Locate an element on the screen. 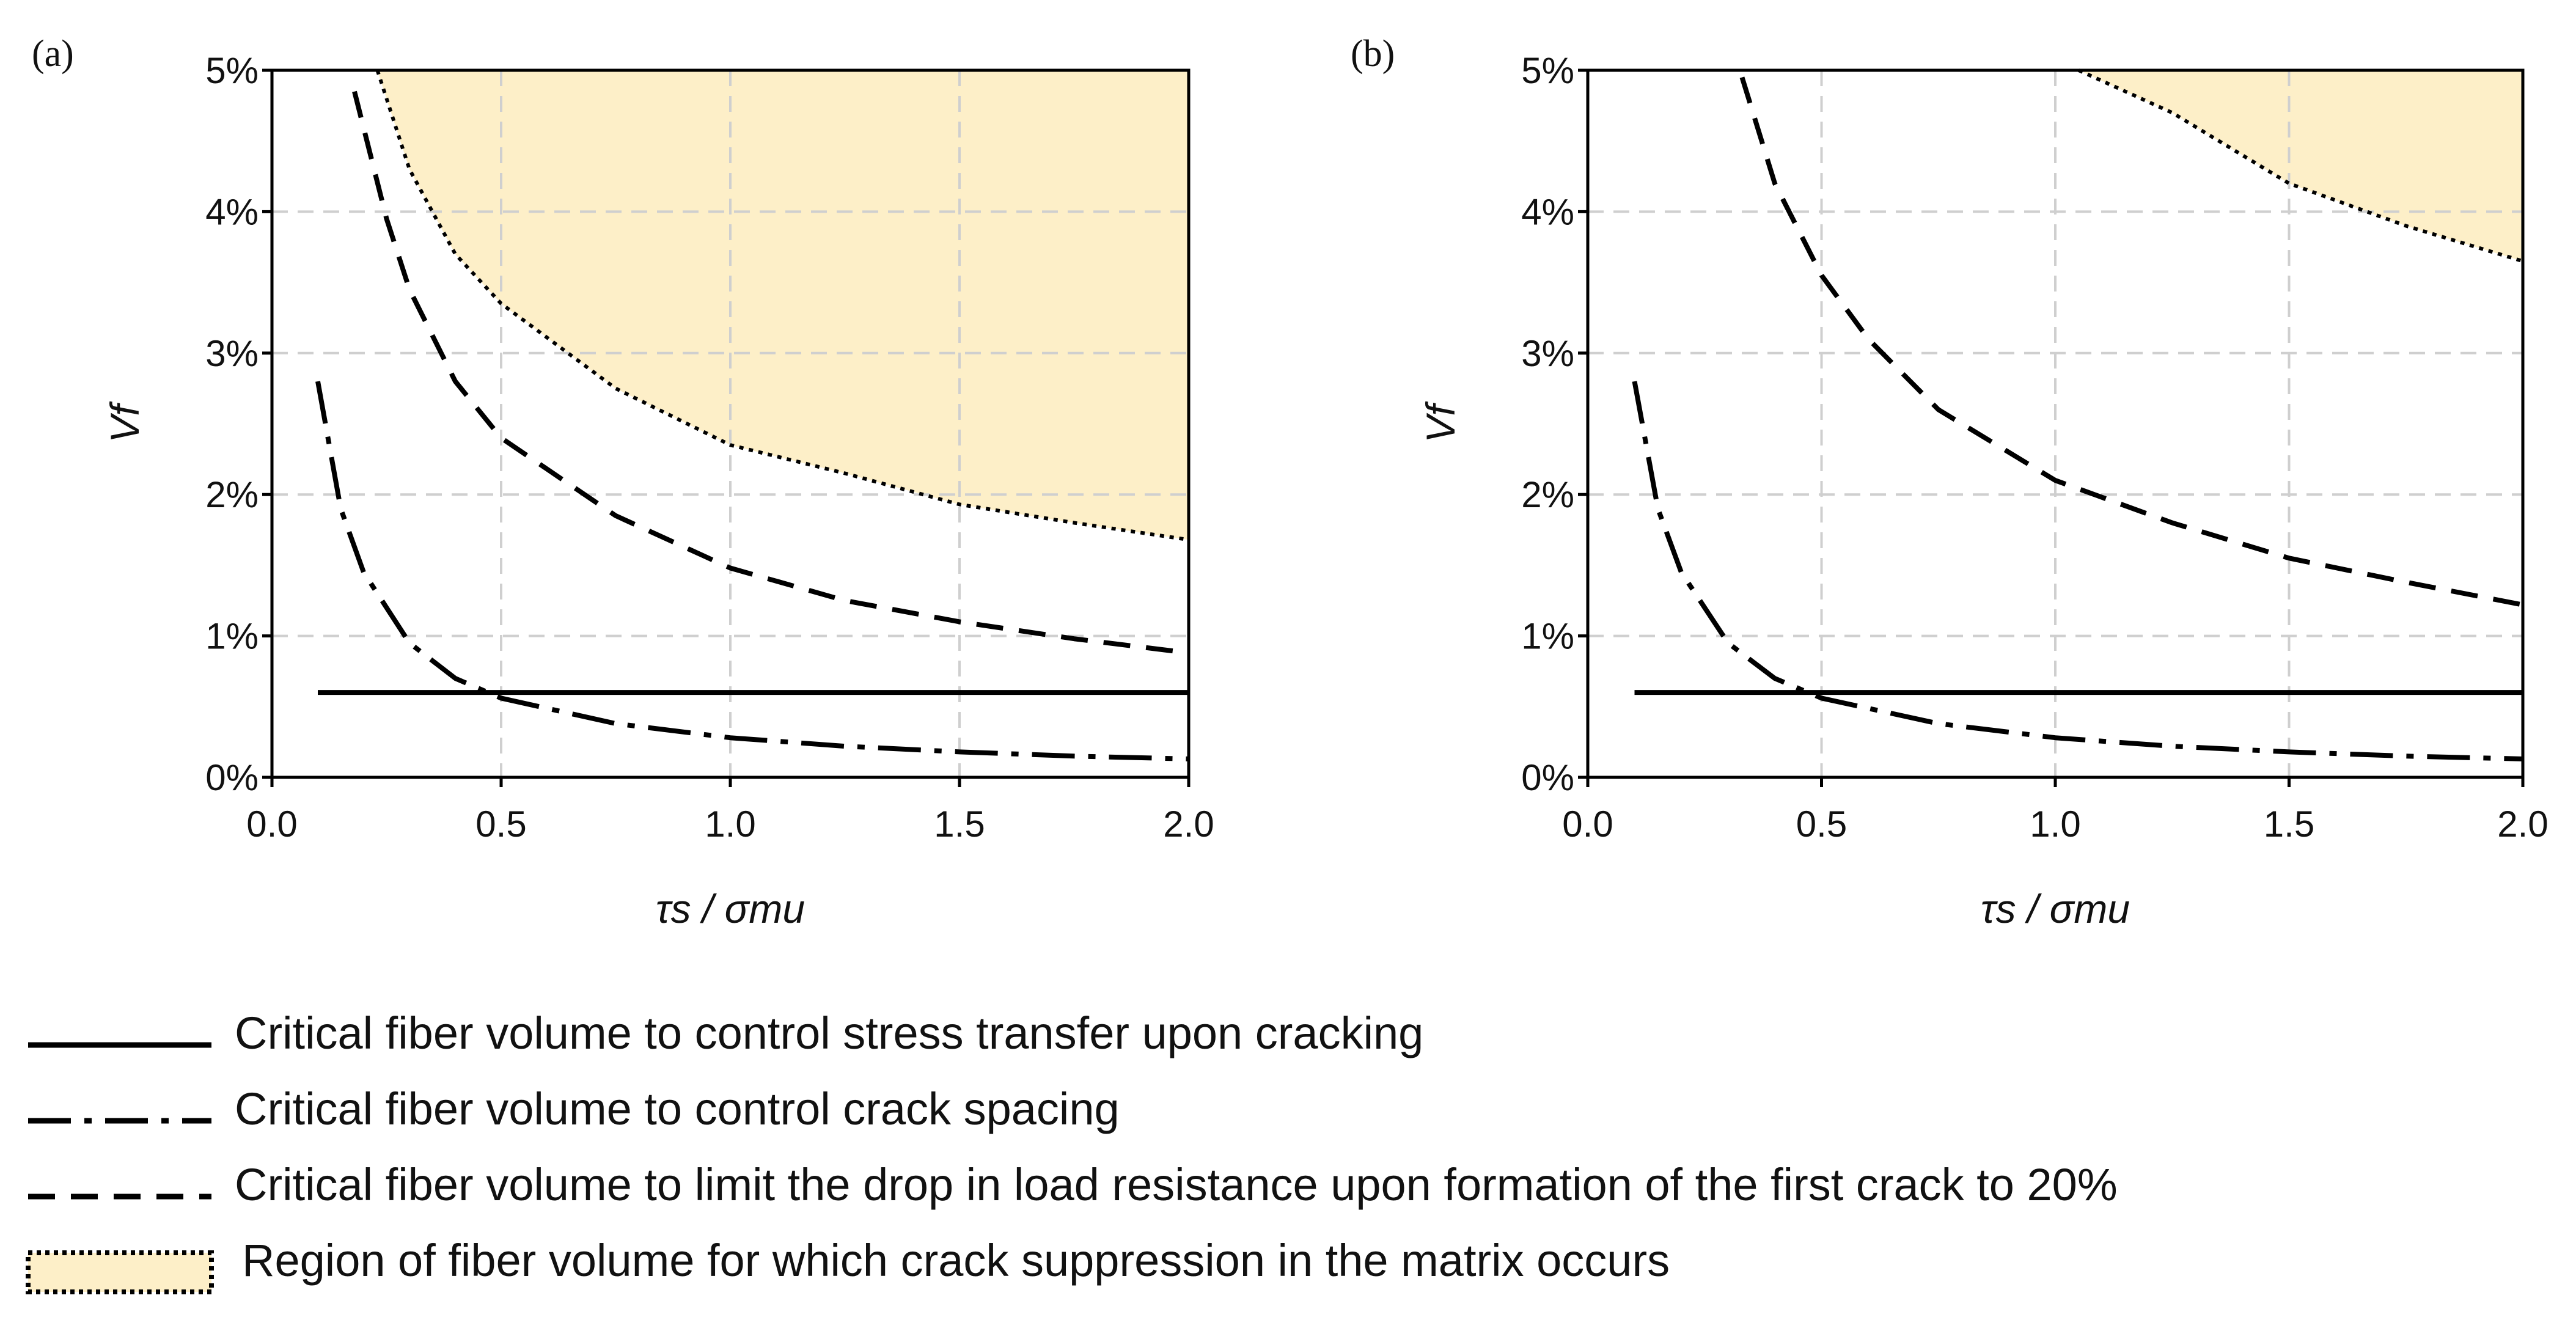  panel-label: (a) is located at coordinates (53, 54).